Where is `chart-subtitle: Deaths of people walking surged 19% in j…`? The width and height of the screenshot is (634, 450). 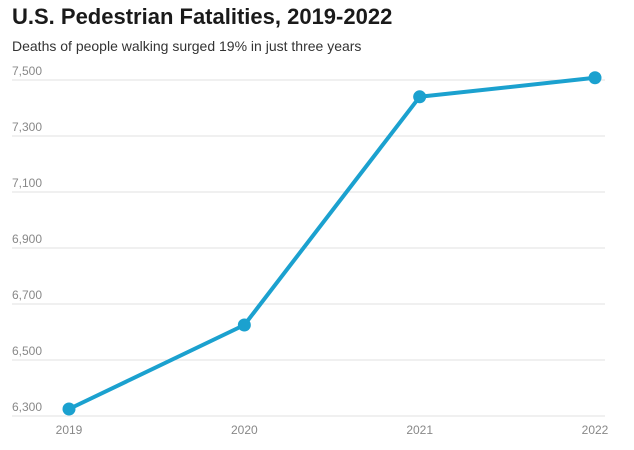 chart-subtitle: Deaths of people walking surged 19% in j… is located at coordinates (187, 46).